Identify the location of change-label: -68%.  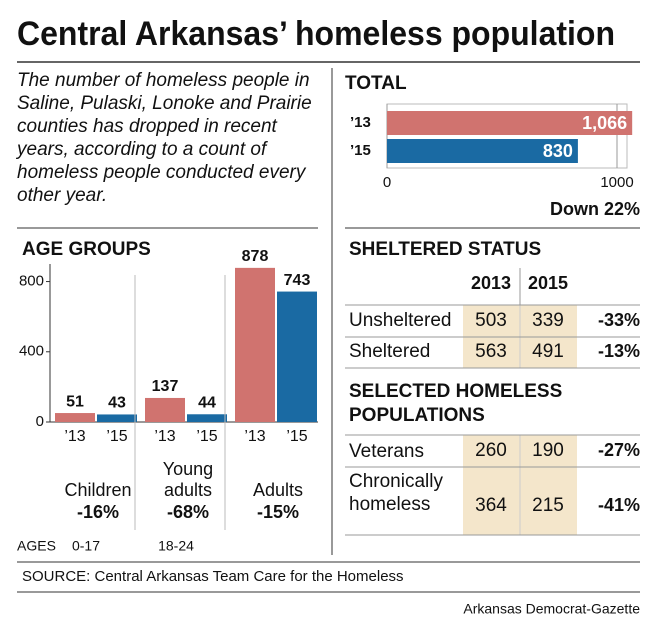
(188, 512).